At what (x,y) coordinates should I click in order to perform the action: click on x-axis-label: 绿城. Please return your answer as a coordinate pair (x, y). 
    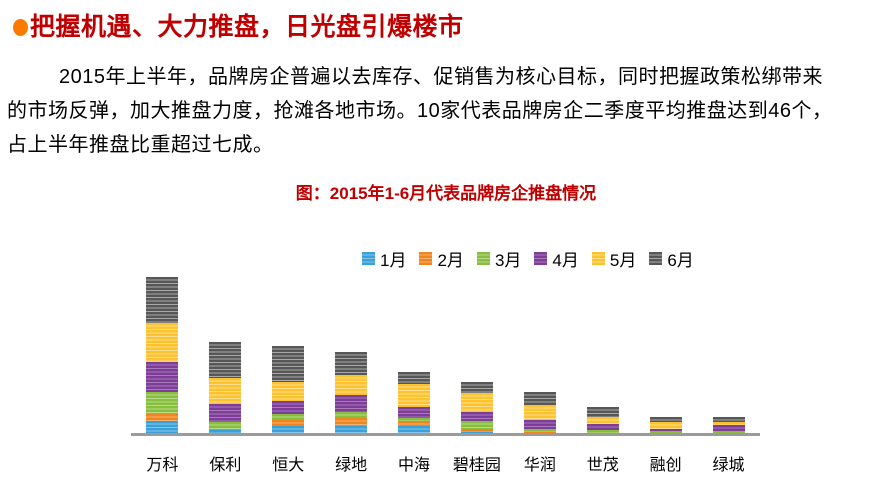
    Looking at the image, I should click on (728, 465).